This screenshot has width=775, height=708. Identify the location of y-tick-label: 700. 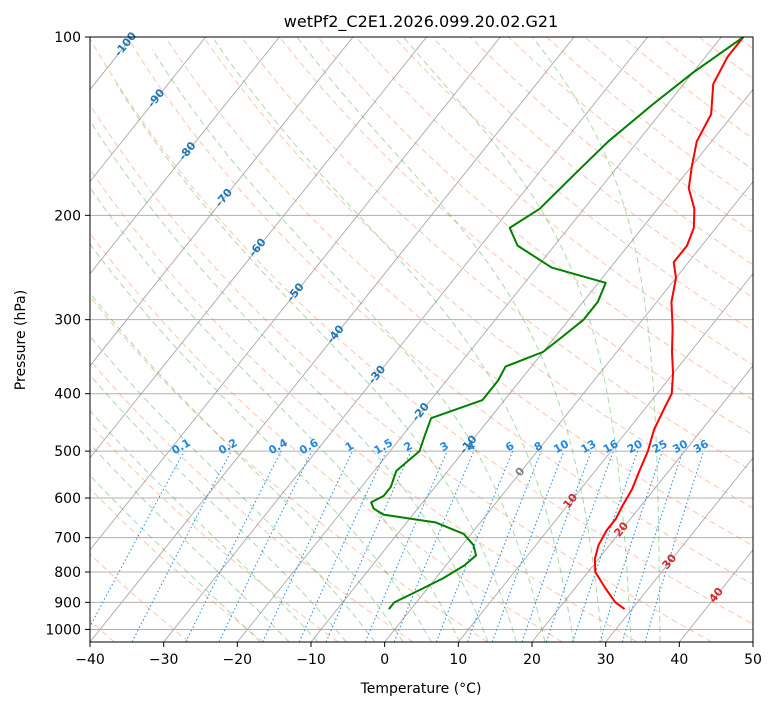
(67, 539).